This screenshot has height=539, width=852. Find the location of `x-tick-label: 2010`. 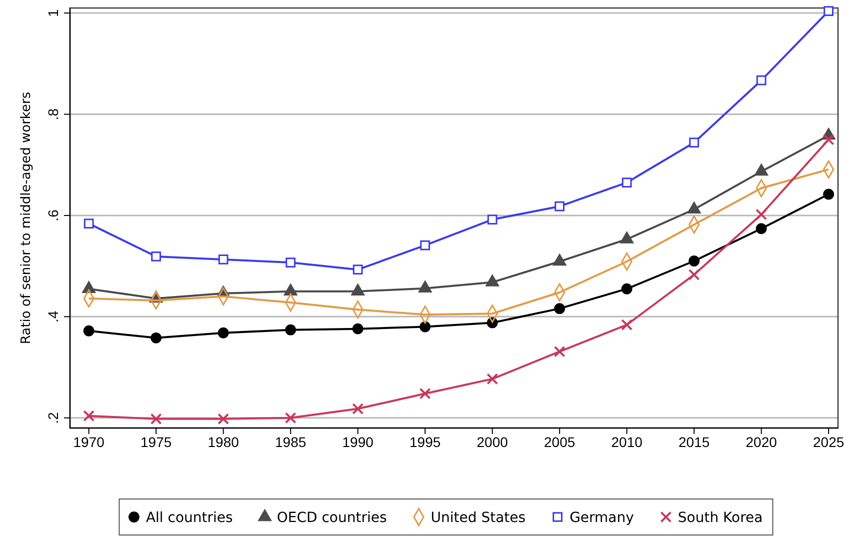

x-tick-label: 2010 is located at coordinates (627, 442).